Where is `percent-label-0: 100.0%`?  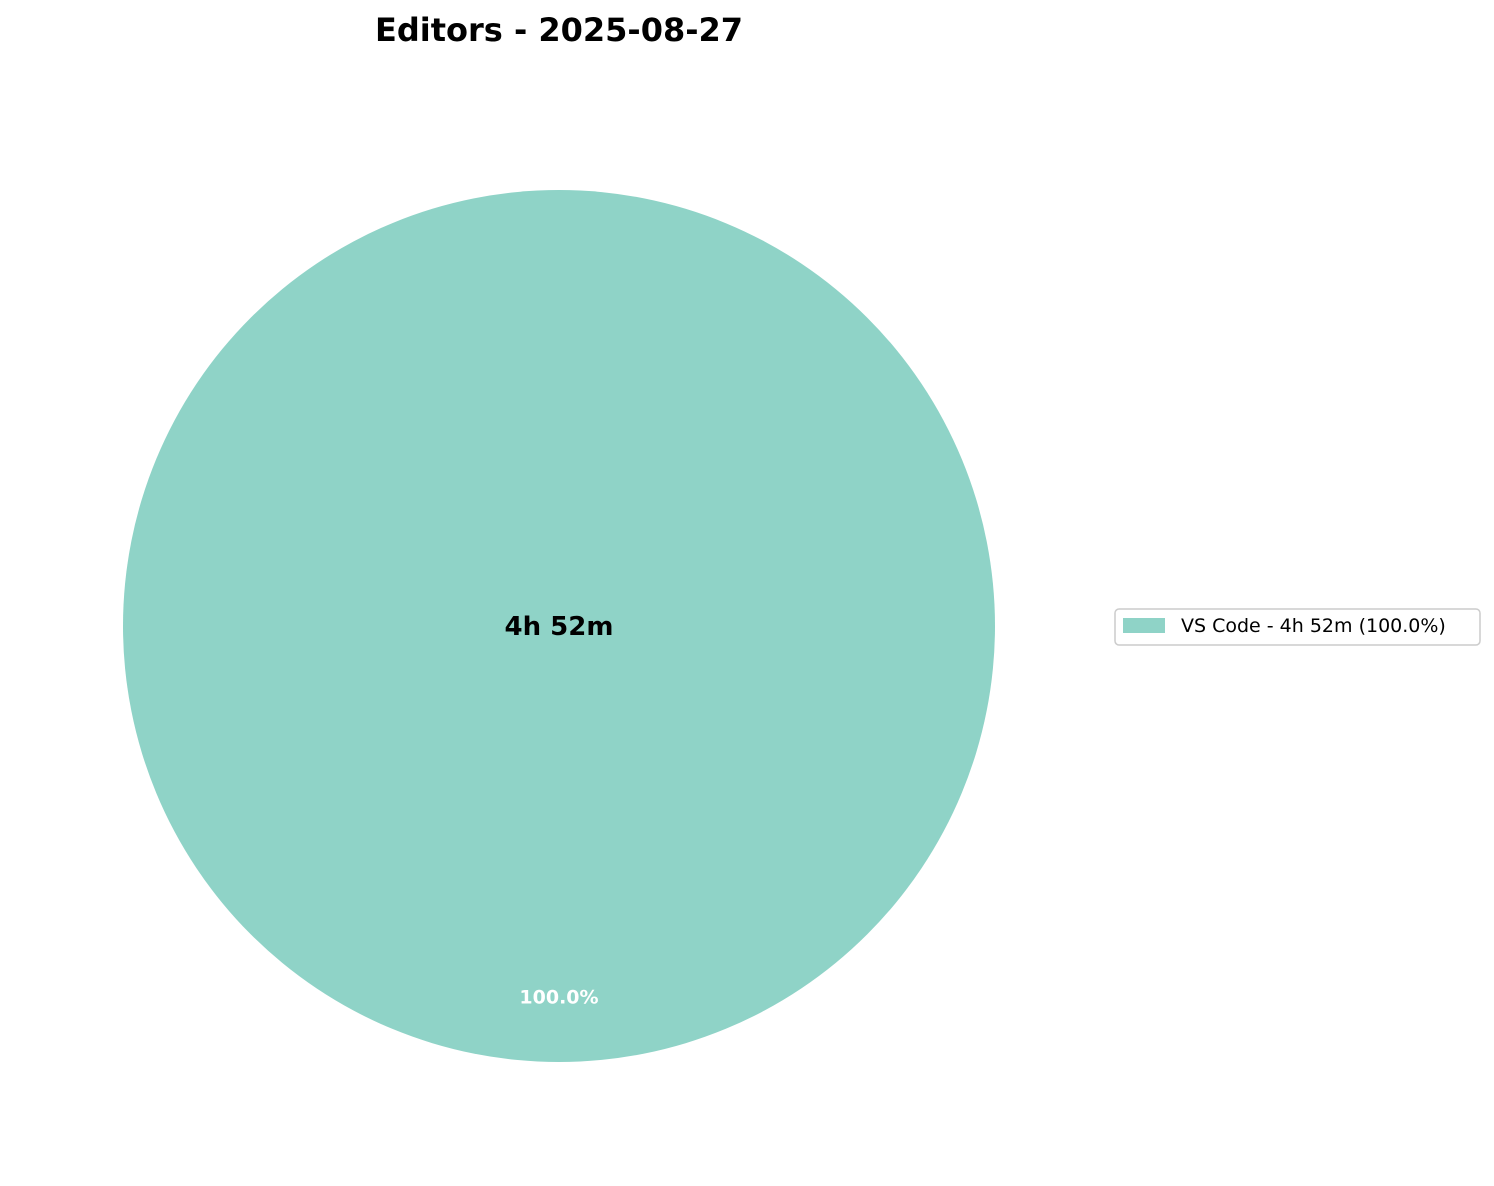
percent-label-0: 100.0% is located at coordinates (558, 998).